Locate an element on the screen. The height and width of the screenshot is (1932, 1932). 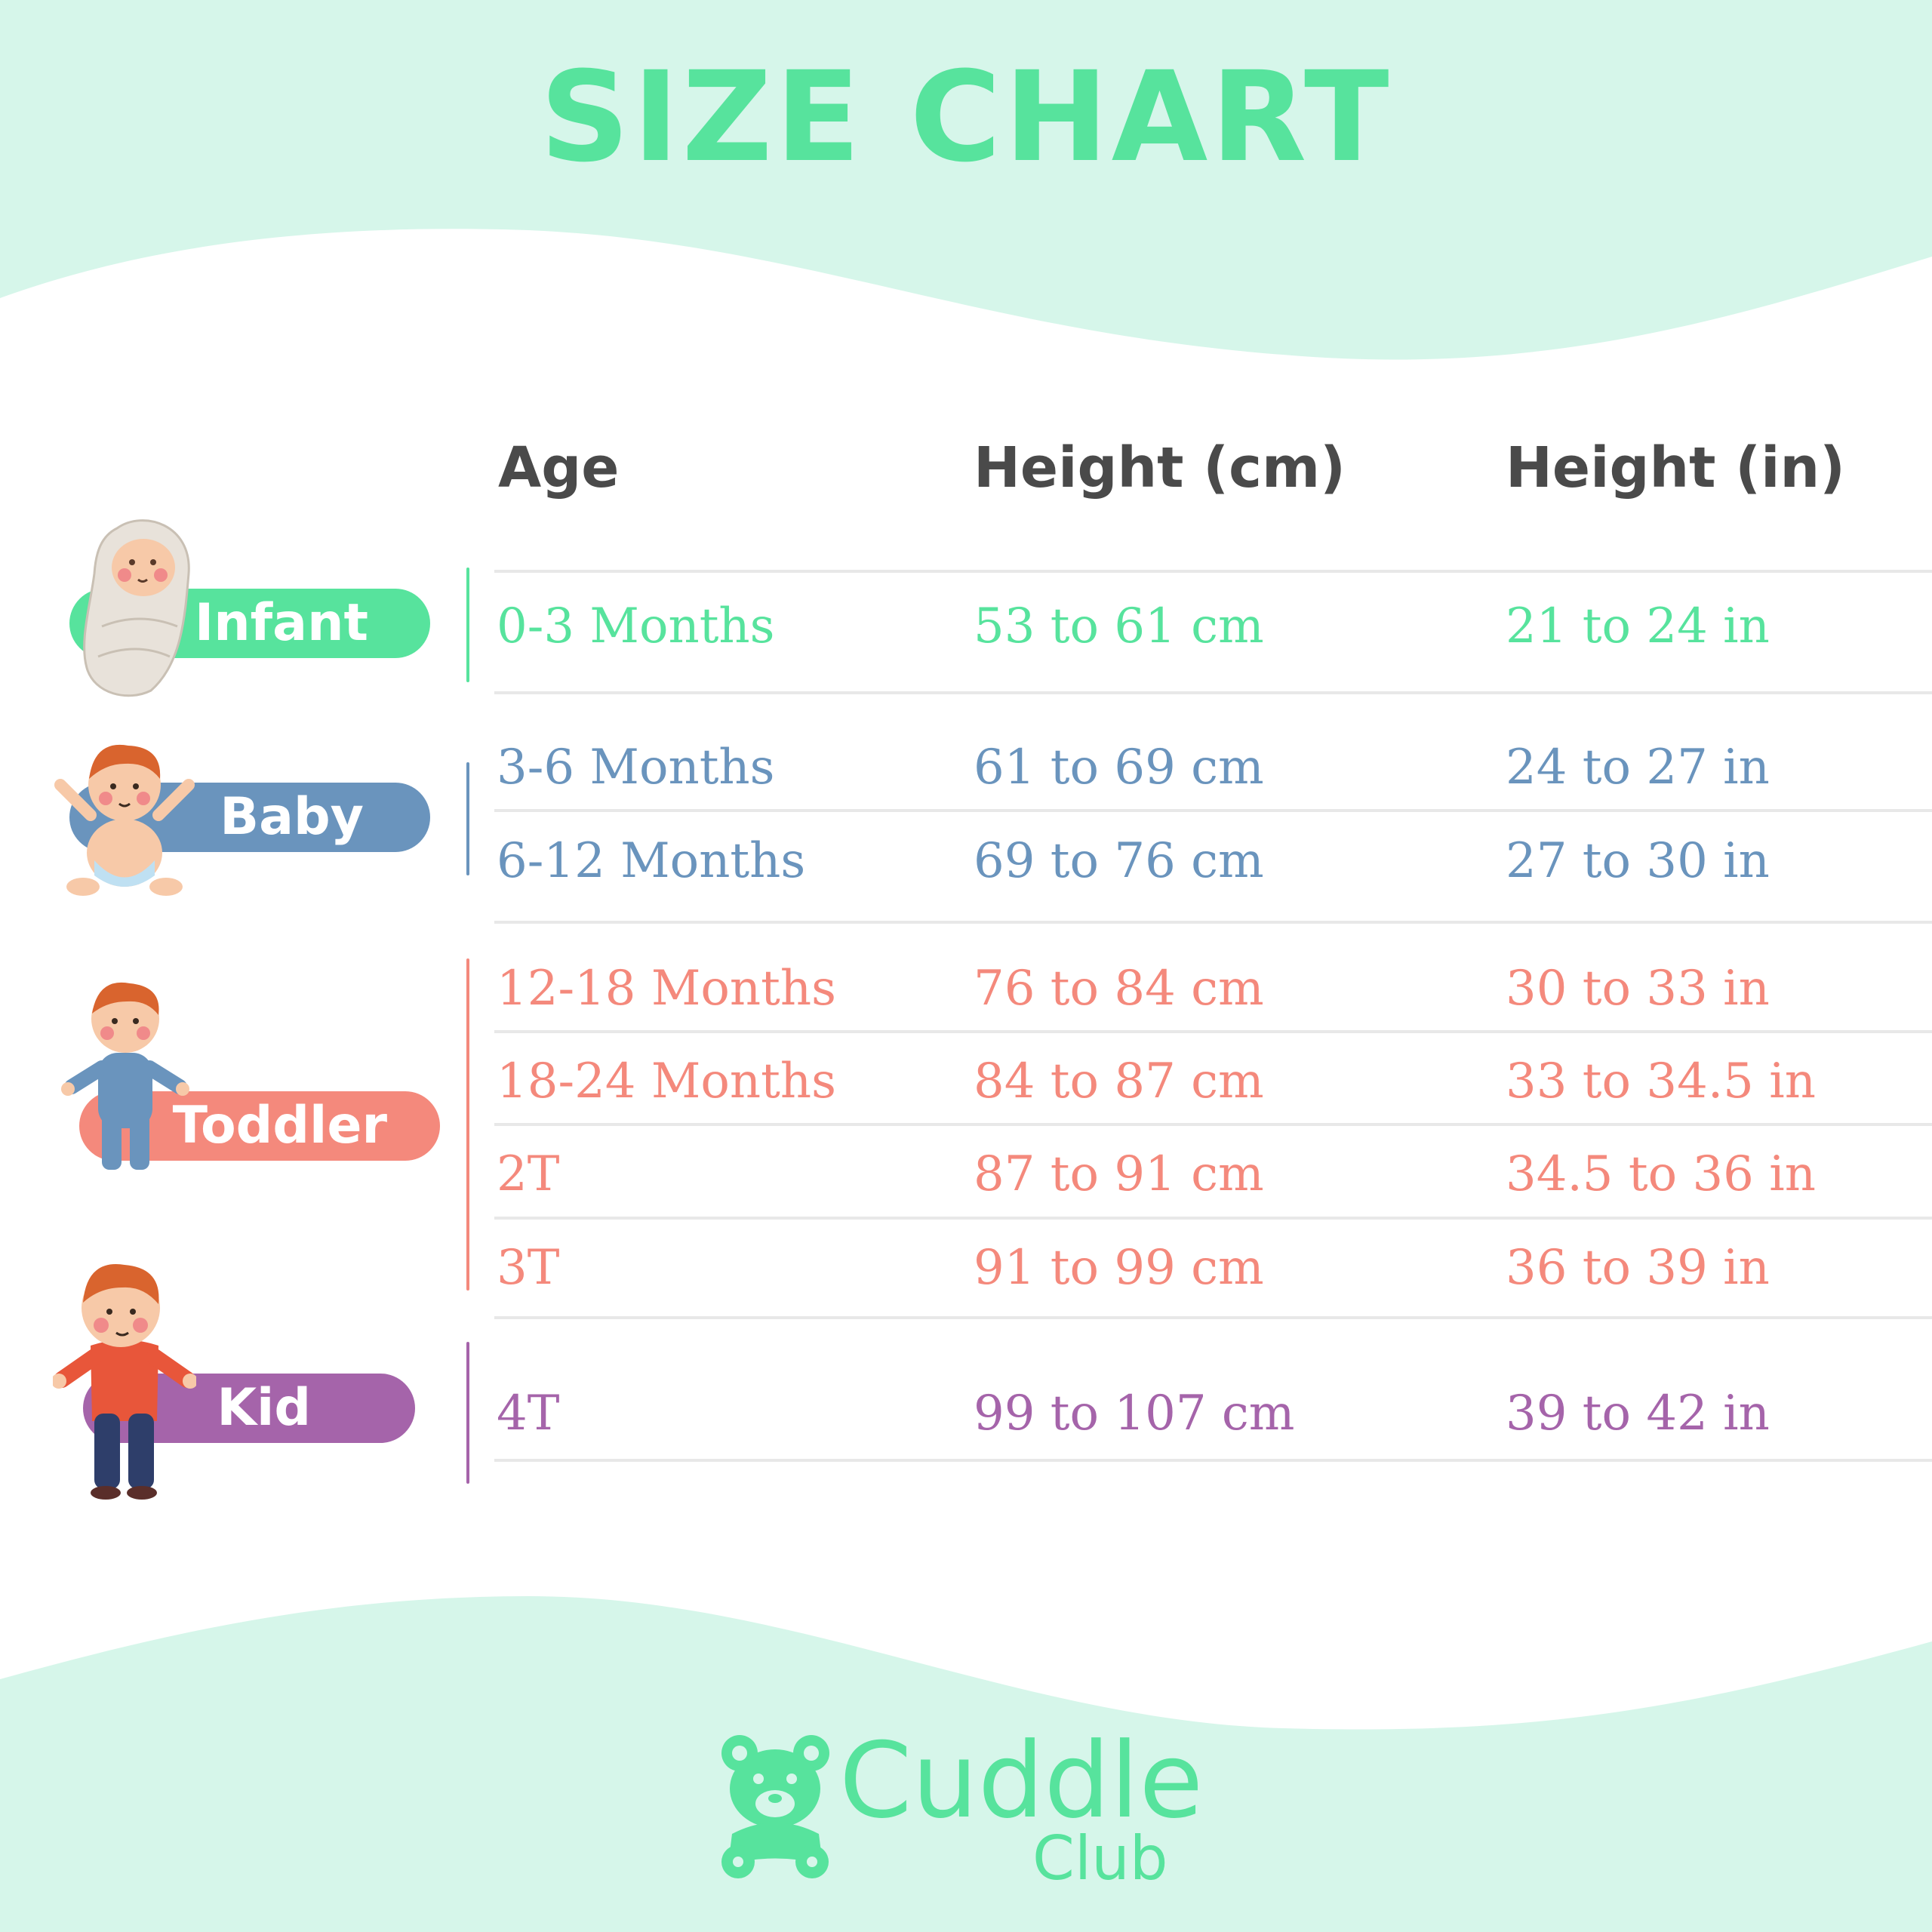
brand-name-line1: Cuddle is located at coordinates (1021, 1780).